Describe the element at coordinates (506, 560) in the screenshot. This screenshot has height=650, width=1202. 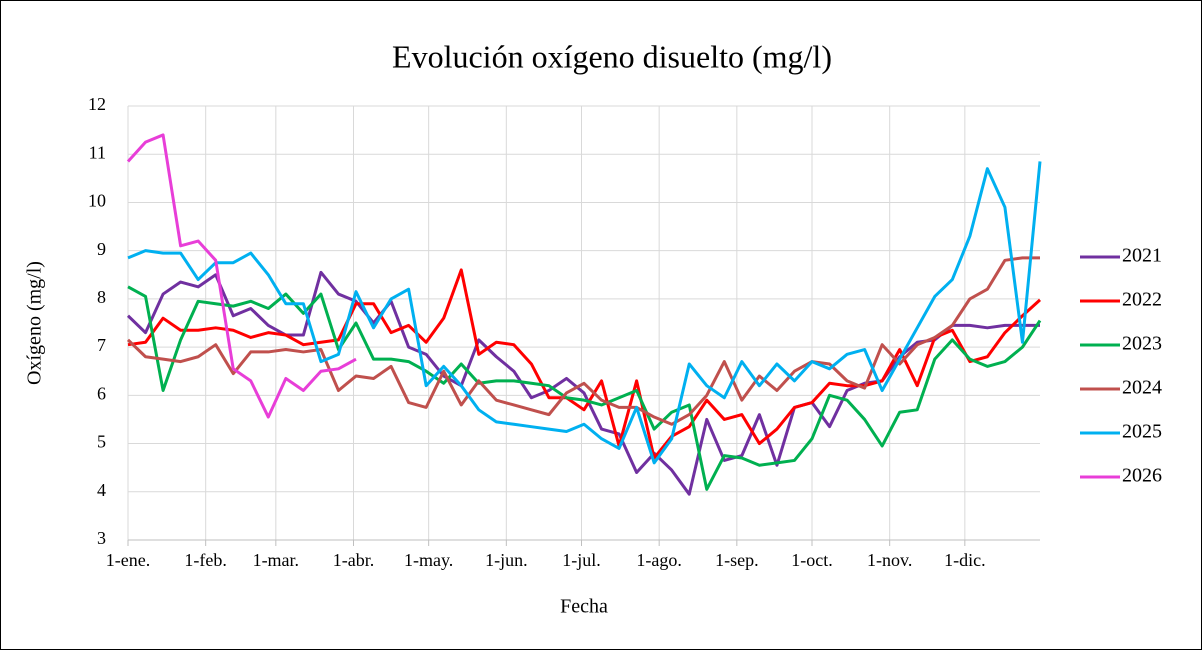
I see `x-tick-label: 1-jun.` at that location.